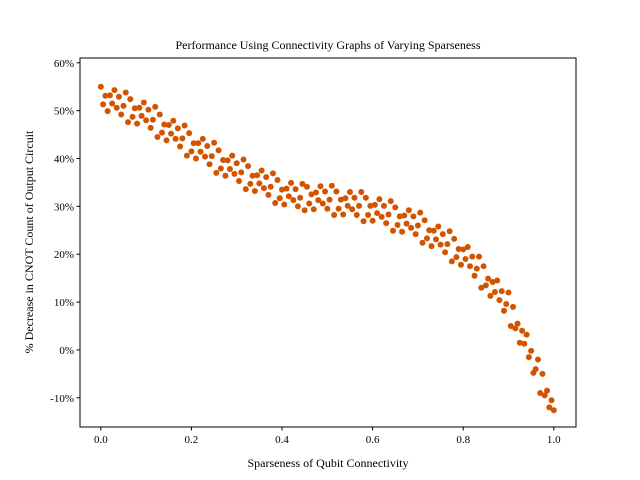 Image resolution: width=640 pixels, height=480 pixels. Describe the element at coordinates (64, 207) in the screenshot. I see `y-tick-label: 30%` at that location.